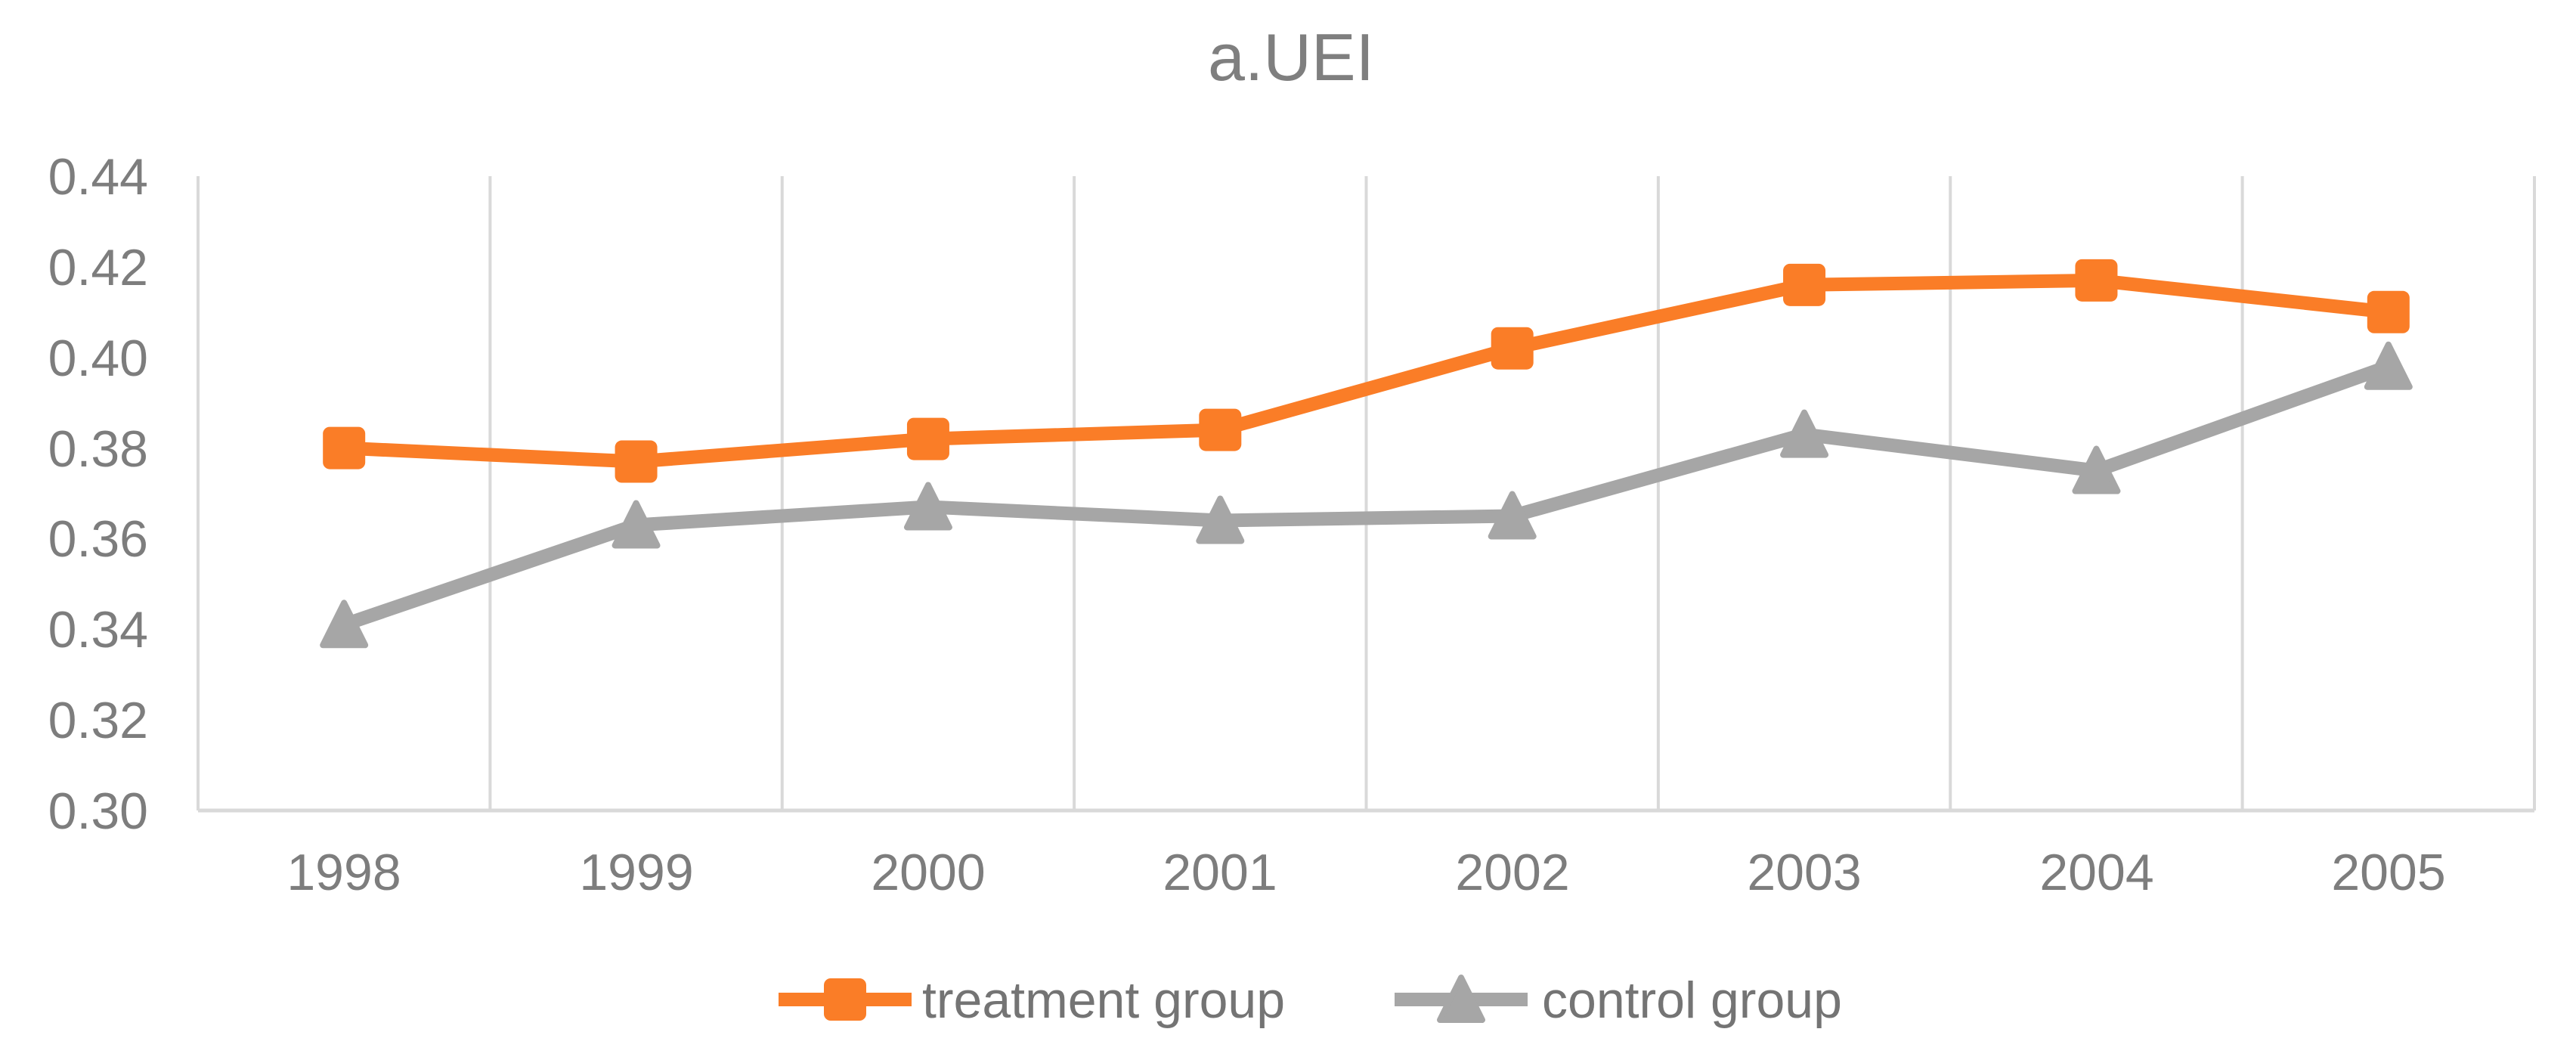 This screenshot has width=2576, height=1063. What do you see at coordinates (98, 494) in the screenshot?
I see `y-axis-tick-labels: 0.44 0.42 0.40 0.38 0.36 0.34 0.32 0.30` at bounding box center [98, 494].